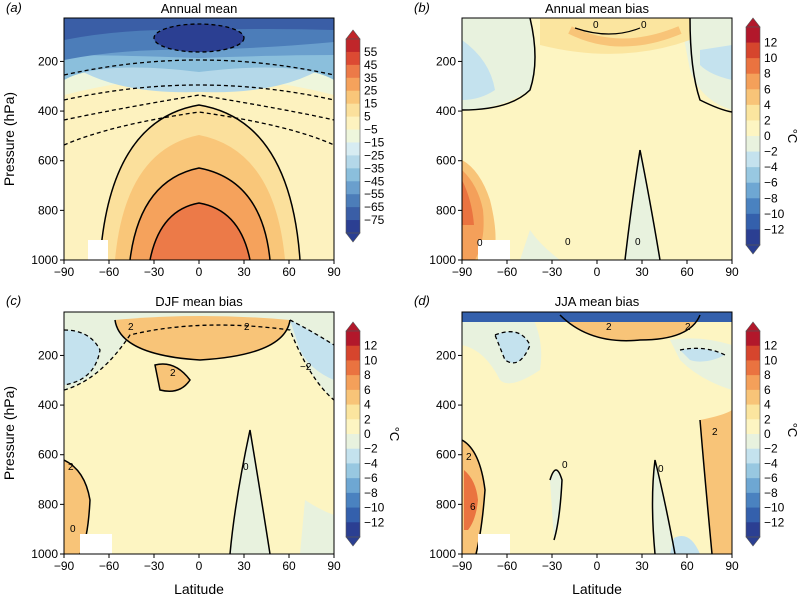  I want to click on colorbar-tick-label: −4, so click(771, 463).